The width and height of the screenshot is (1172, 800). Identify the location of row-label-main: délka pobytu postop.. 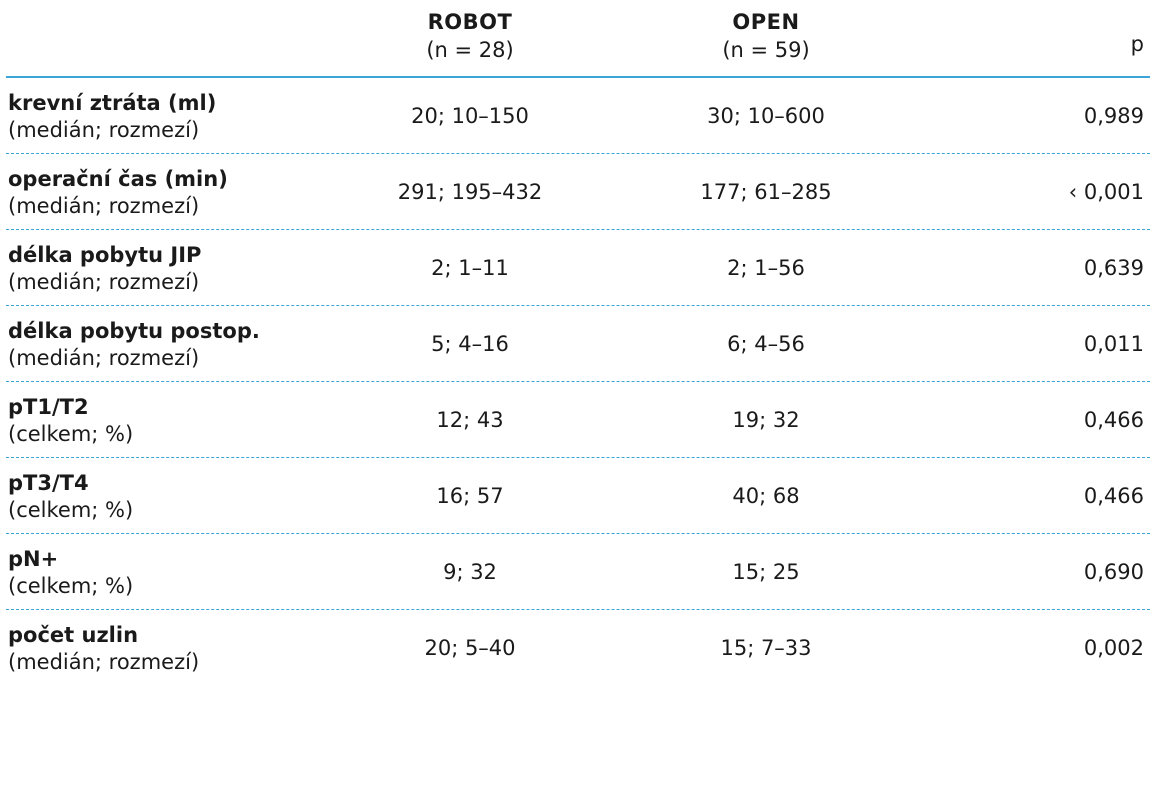
(134, 331).